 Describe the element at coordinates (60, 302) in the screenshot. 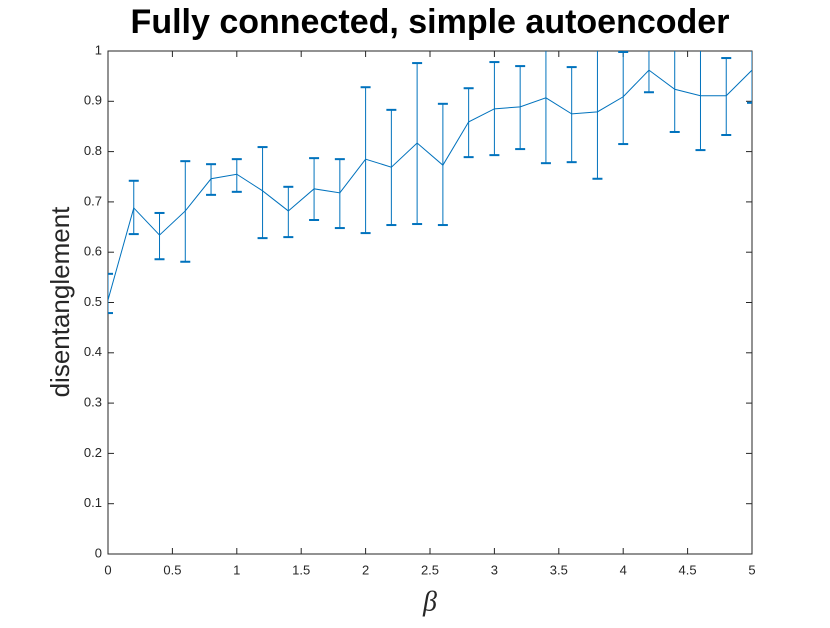

I see `y-axis-label: disentanglement` at that location.